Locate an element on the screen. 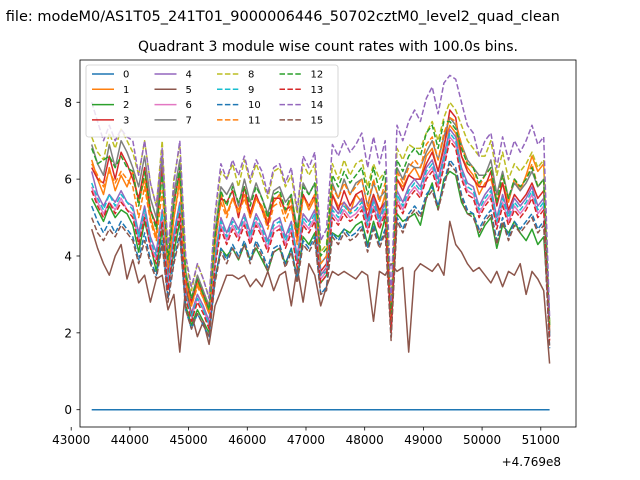 This screenshot has height=480, width=640. y-tick-label: 8 is located at coordinates (68, 103).